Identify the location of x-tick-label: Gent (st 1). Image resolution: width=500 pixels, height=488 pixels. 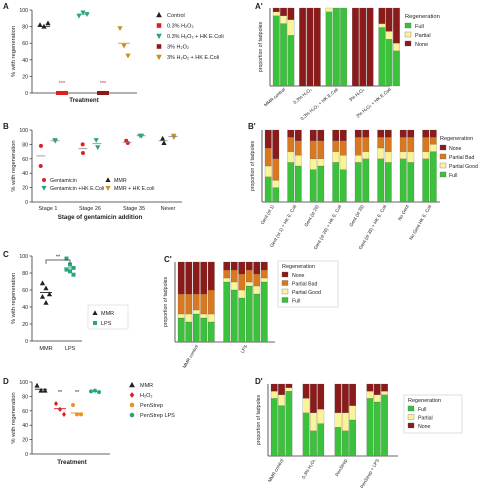
(267, 215).